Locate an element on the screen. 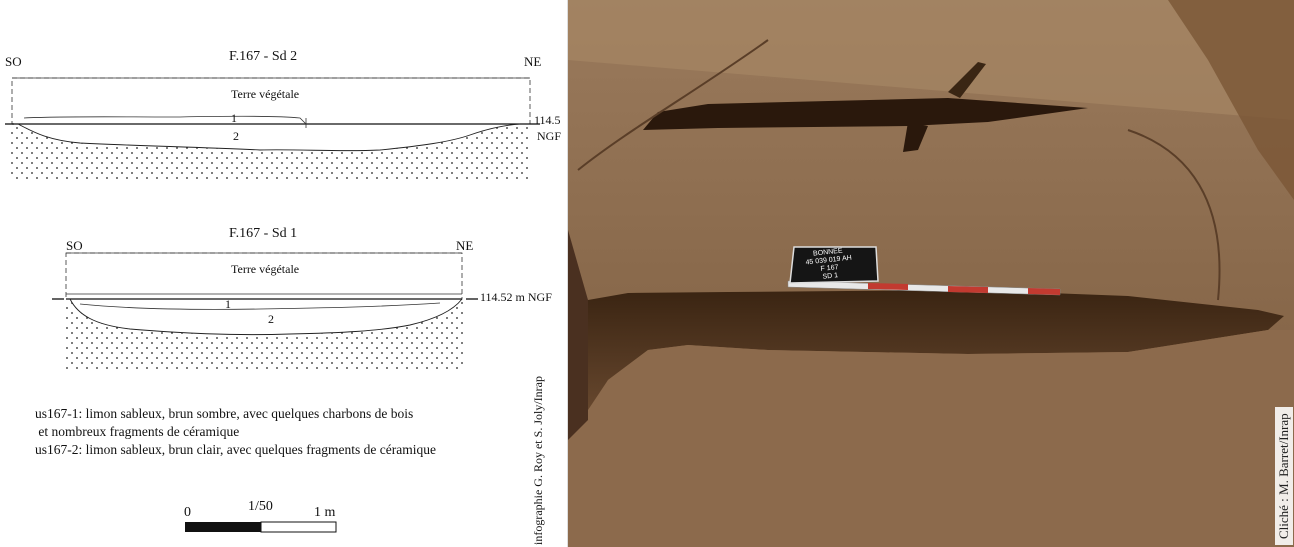 This screenshot has height=547, width=1294. main-trench-wall is located at coordinates (936, 355).